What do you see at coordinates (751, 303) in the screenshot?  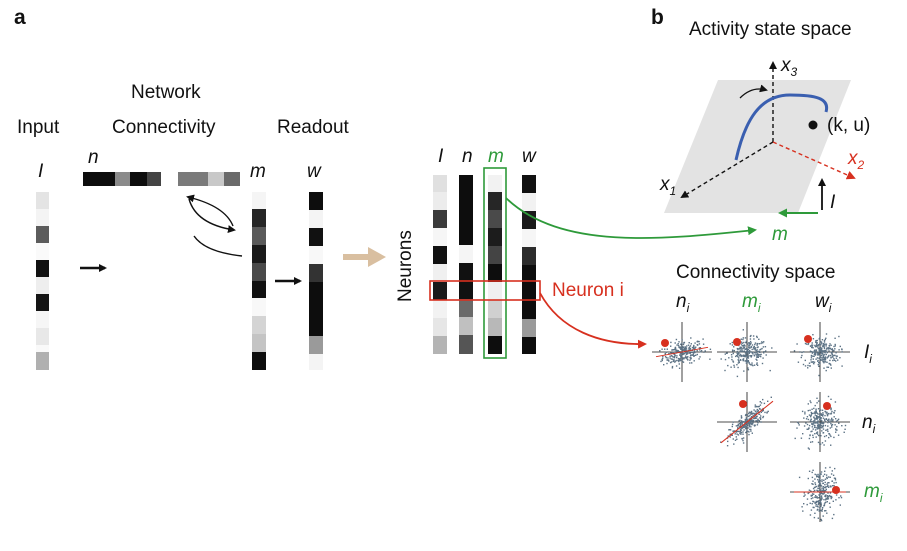 I see `conn-col-m-label: mi` at bounding box center [751, 303].